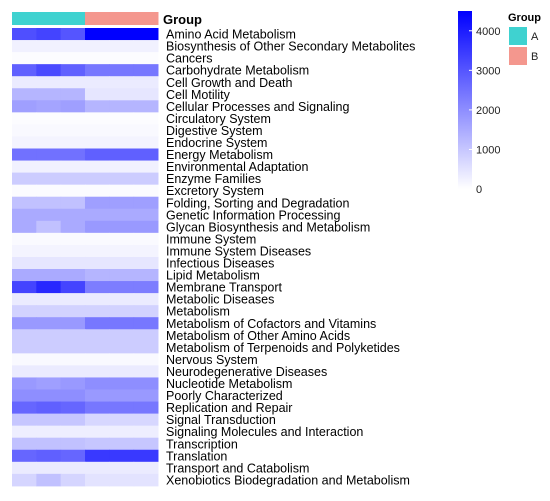  I want to click on row-label: Poorly Characterized, so click(224, 396).